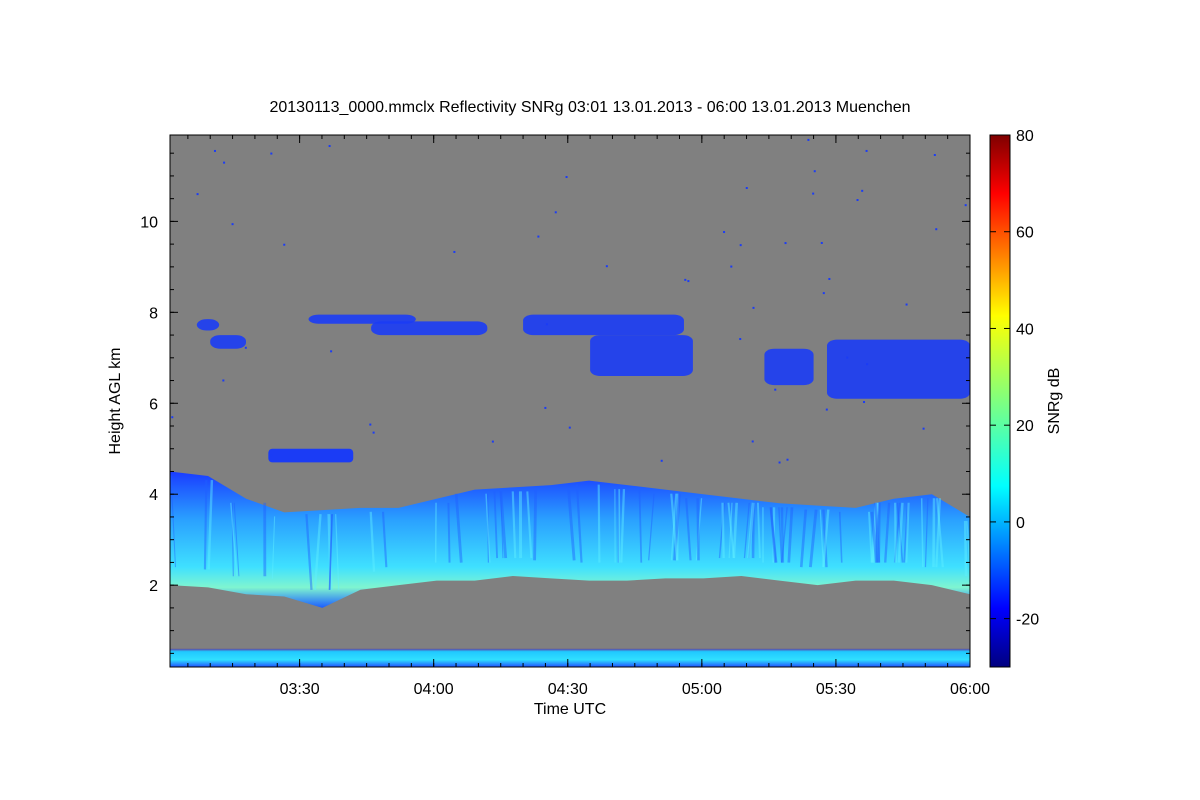 The image size is (1200, 800). I want to click on x-tick-label: 05:30, so click(836, 689).